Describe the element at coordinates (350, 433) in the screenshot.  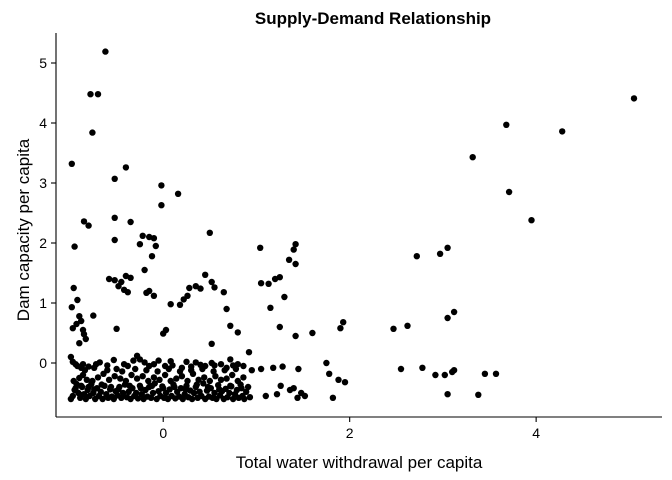
I see `x-tick-label: 2` at that location.